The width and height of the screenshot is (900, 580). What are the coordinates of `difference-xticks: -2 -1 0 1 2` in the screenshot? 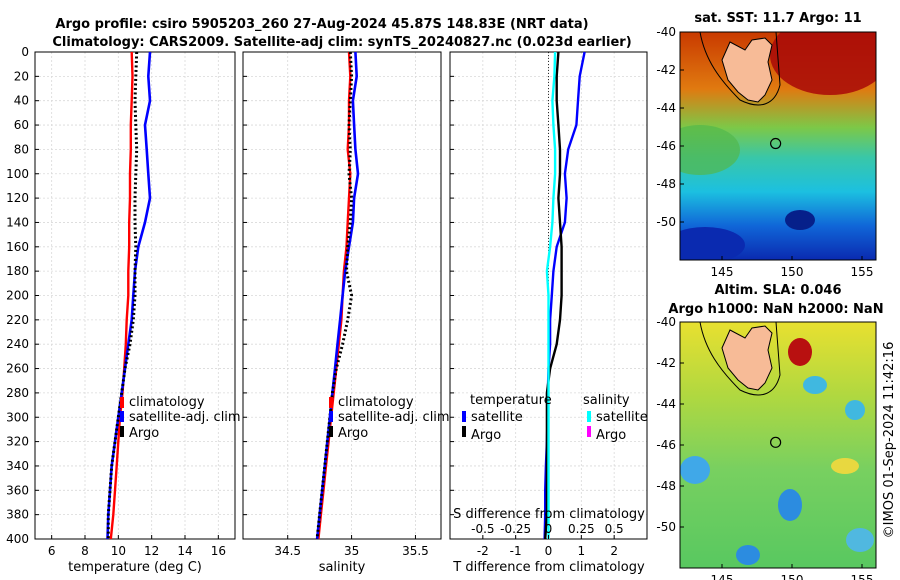 It's located at (547, 546).